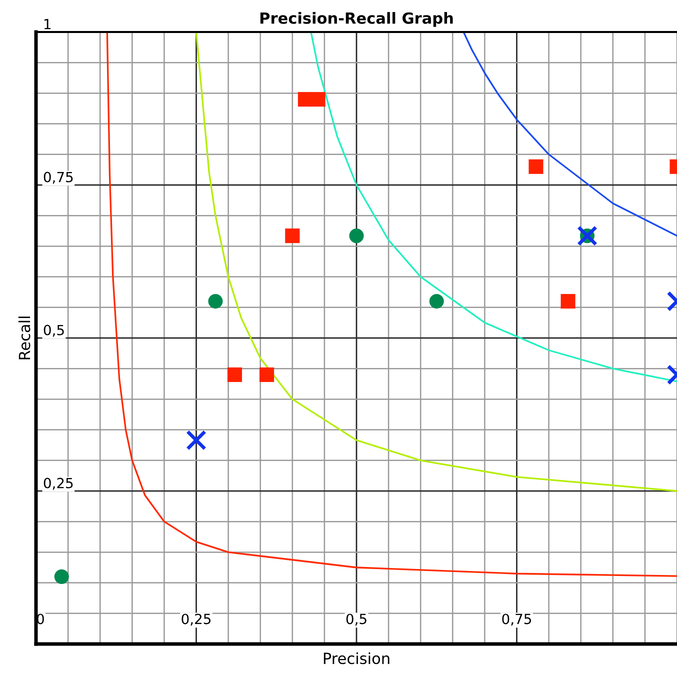  Describe the element at coordinates (357, 658) in the screenshot. I see `x-axis-title: Precision` at that location.